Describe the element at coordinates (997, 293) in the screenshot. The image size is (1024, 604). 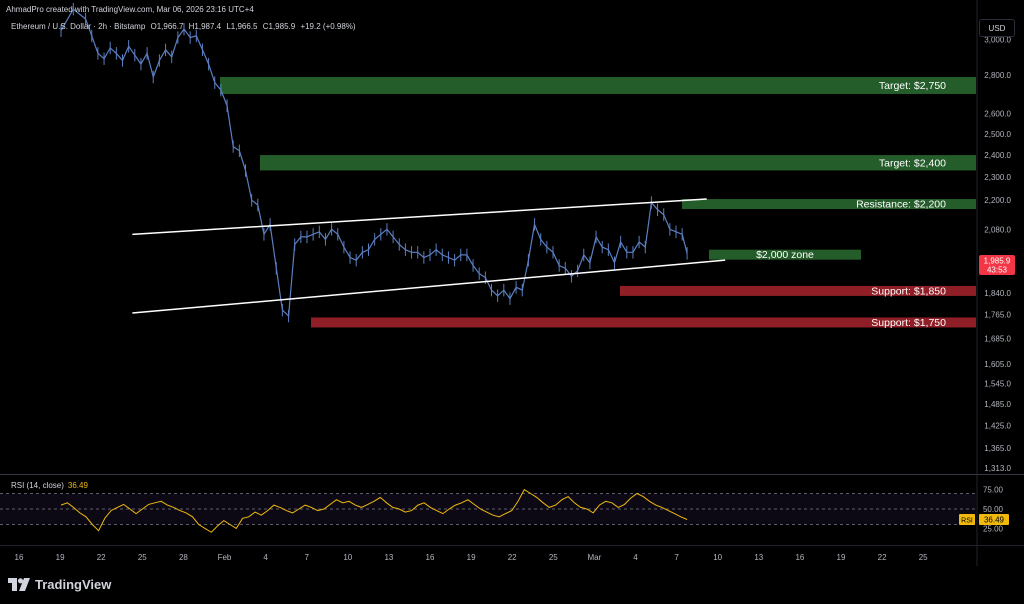
I see `price-tick-label: 1,840.0` at that location.